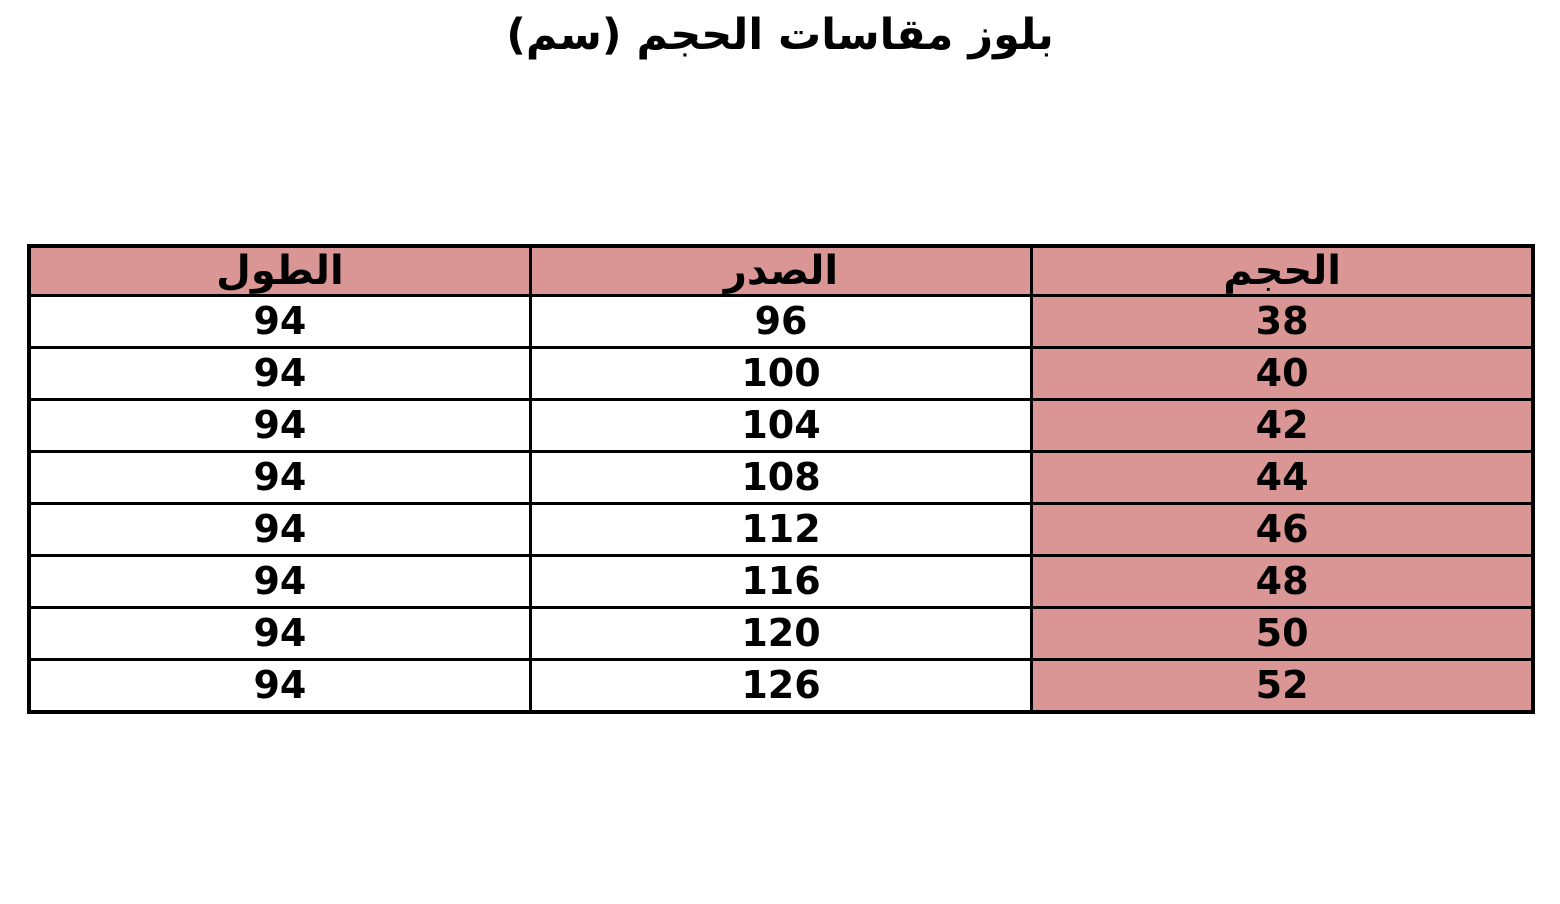 The image size is (1560, 904). What do you see at coordinates (780, 35) in the screenshot?
I see `page-title: بلوز مقاسات الحجم (سم)` at bounding box center [780, 35].